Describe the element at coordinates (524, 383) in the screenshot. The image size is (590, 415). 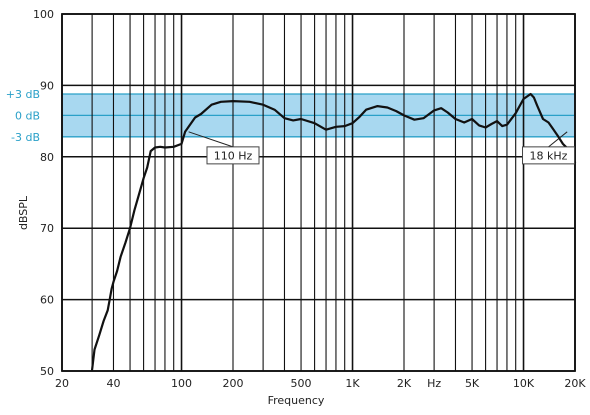
I see `x-tick-label: 10K` at that location.